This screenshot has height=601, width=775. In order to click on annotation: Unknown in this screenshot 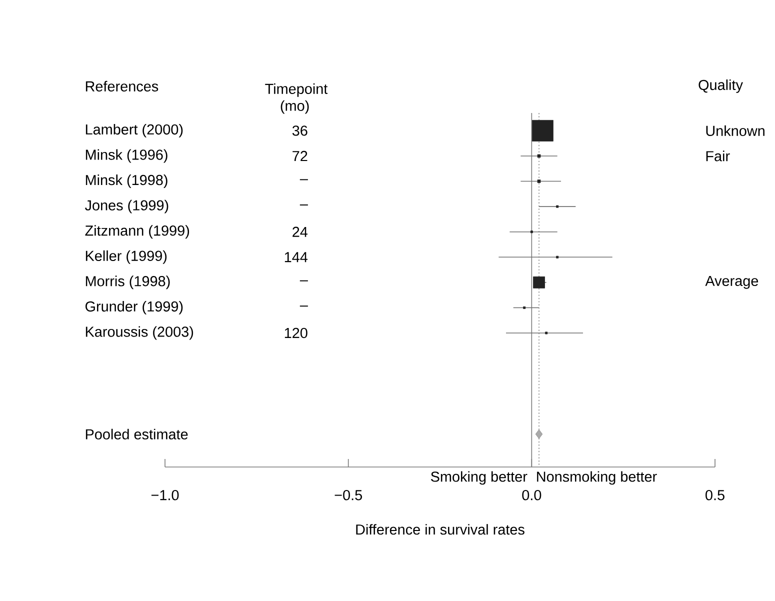, I will do `click(735, 130)`.